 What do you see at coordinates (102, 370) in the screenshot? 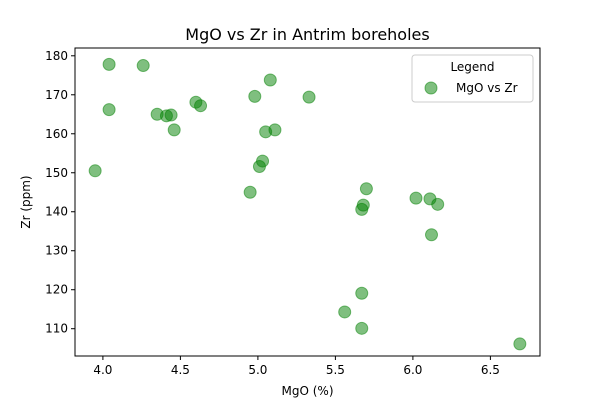
I see `x-tick-label: 4.0` at bounding box center [102, 370].